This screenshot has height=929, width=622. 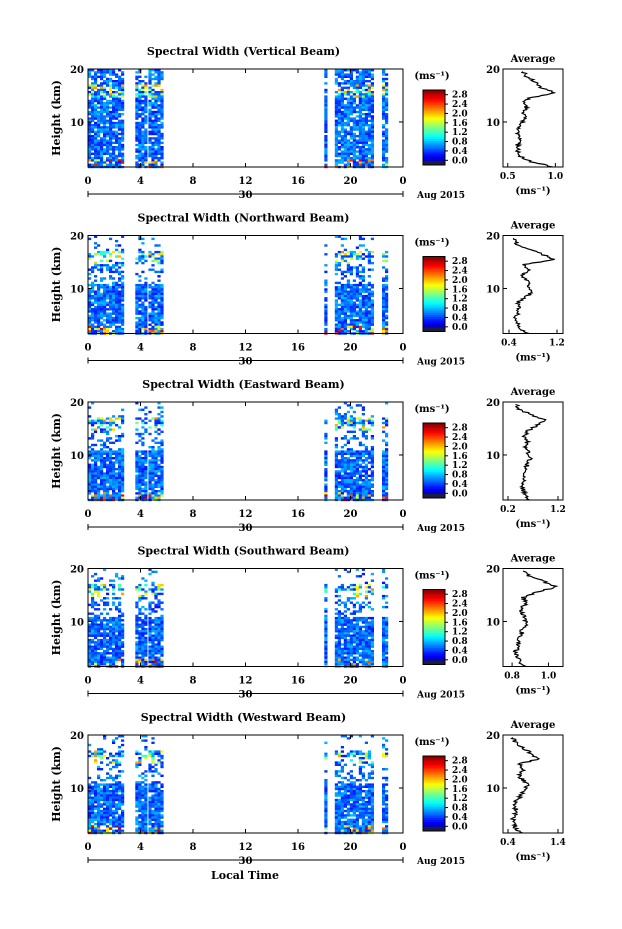 What do you see at coordinates (460, 272) in the screenshot?
I see `colorbar-tick-label: 2.4` at bounding box center [460, 272].